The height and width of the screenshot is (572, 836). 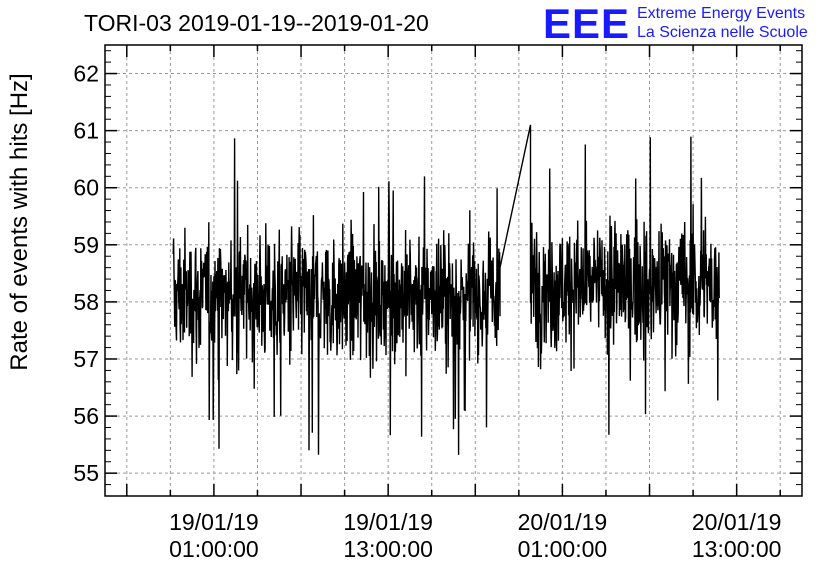 What do you see at coordinates (86, 131) in the screenshot?
I see `y-tick-label: 61` at bounding box center [86, 131].